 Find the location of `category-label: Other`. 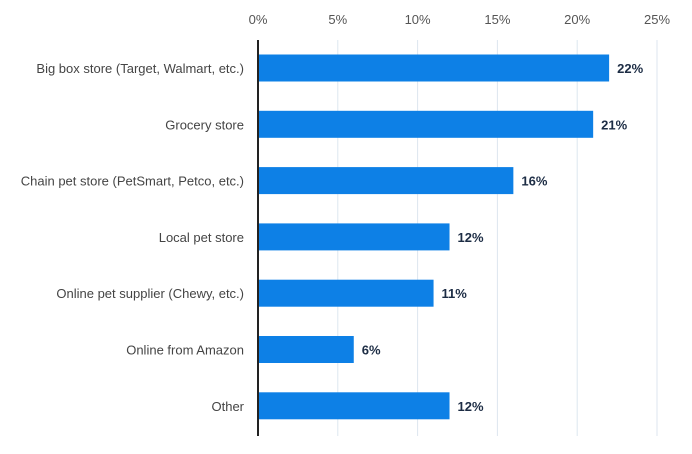

category-label: Other is located at coordinates (227, 406).